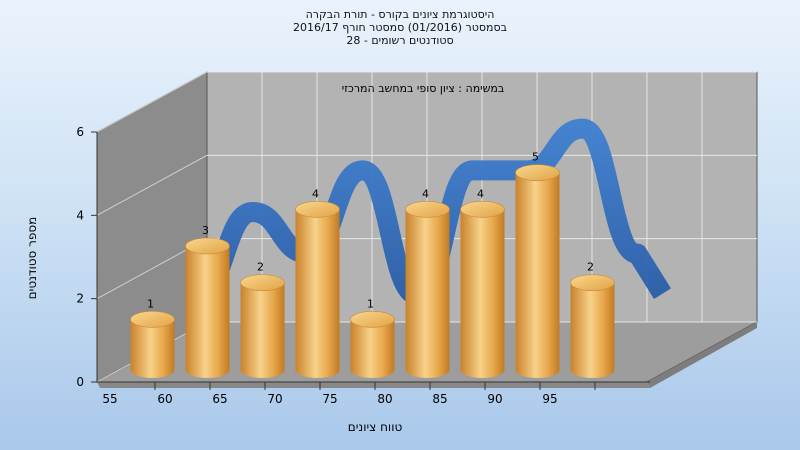 This screenshot has height=450, width=800. Describe the element at coordinates (494, 399) in the screenshot. I see `x-tick-label: 90` at that location.